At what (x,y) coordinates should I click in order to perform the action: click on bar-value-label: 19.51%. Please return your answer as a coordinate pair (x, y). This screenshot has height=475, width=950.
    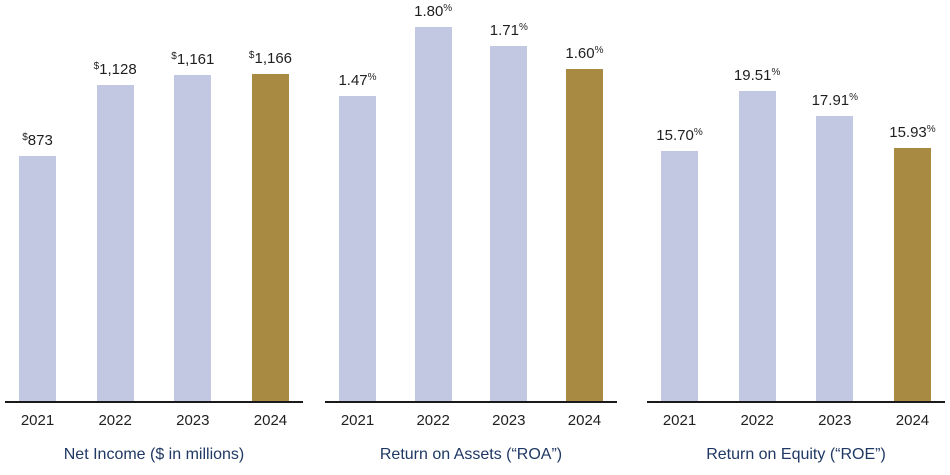
    Looking at the image, I should click on (757, 75).